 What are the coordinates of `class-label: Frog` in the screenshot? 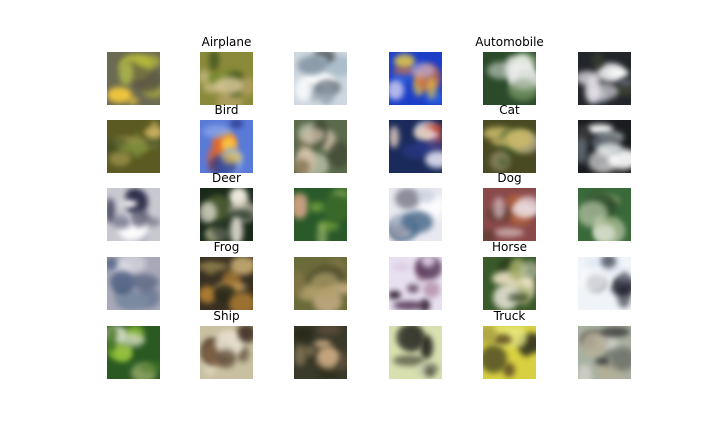 It's located at (226, 247).